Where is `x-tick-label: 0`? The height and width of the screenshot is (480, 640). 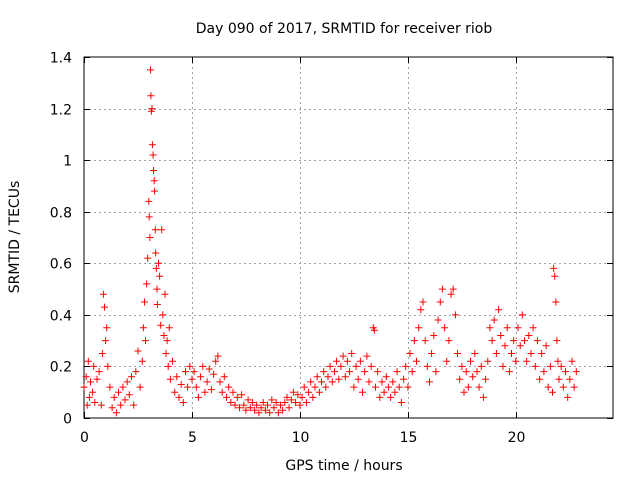
x-tick-label: 0 is located at coordinates (84, 438).